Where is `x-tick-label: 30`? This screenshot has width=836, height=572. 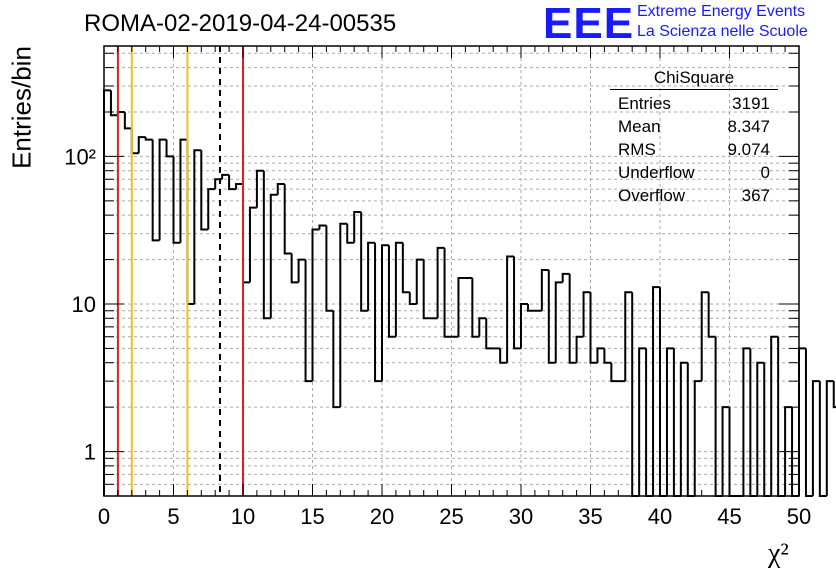
x-tick-label: 30 is located at coordinates (521, 516).